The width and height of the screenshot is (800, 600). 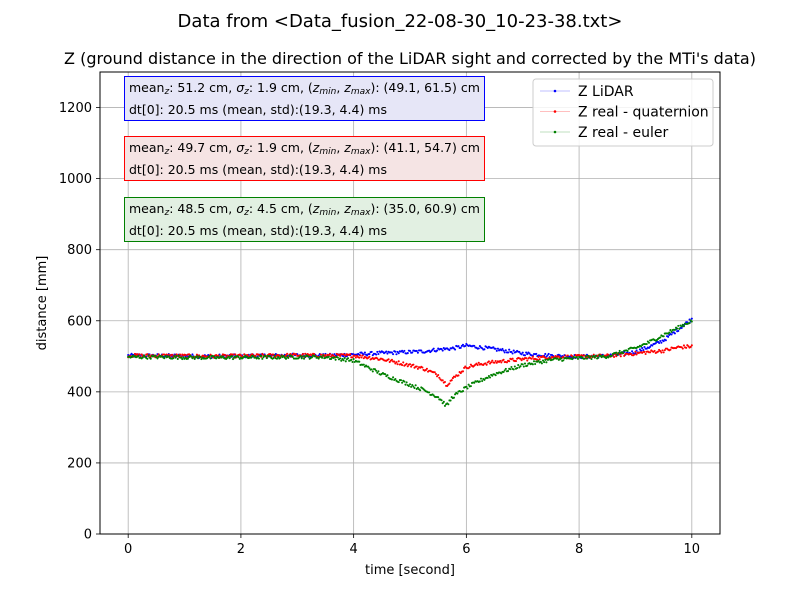 I want to click on x-tick-label: 4, so click(x=353, y=549).